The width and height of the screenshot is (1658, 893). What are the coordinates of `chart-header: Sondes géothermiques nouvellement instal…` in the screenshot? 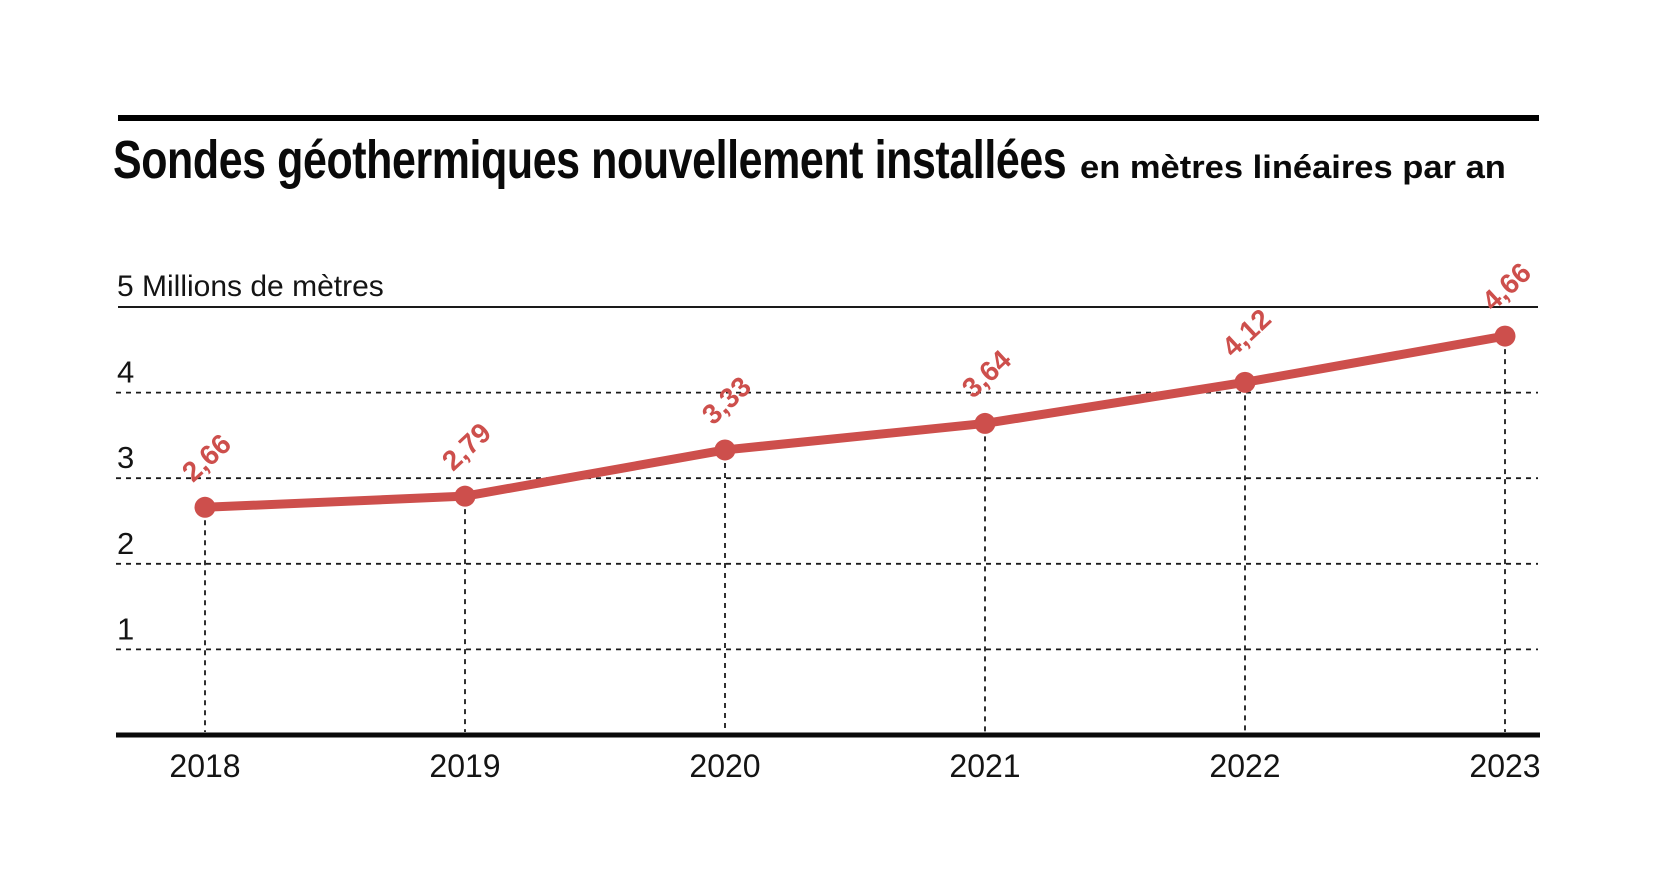 It's located at (809, 160).